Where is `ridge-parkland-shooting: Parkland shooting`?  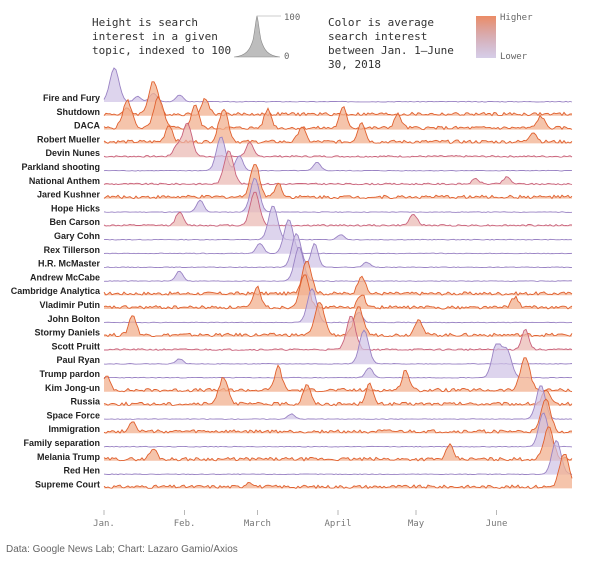
ridge-parkland-shooting: Parkland shooting is located at coordinates (297, 154).